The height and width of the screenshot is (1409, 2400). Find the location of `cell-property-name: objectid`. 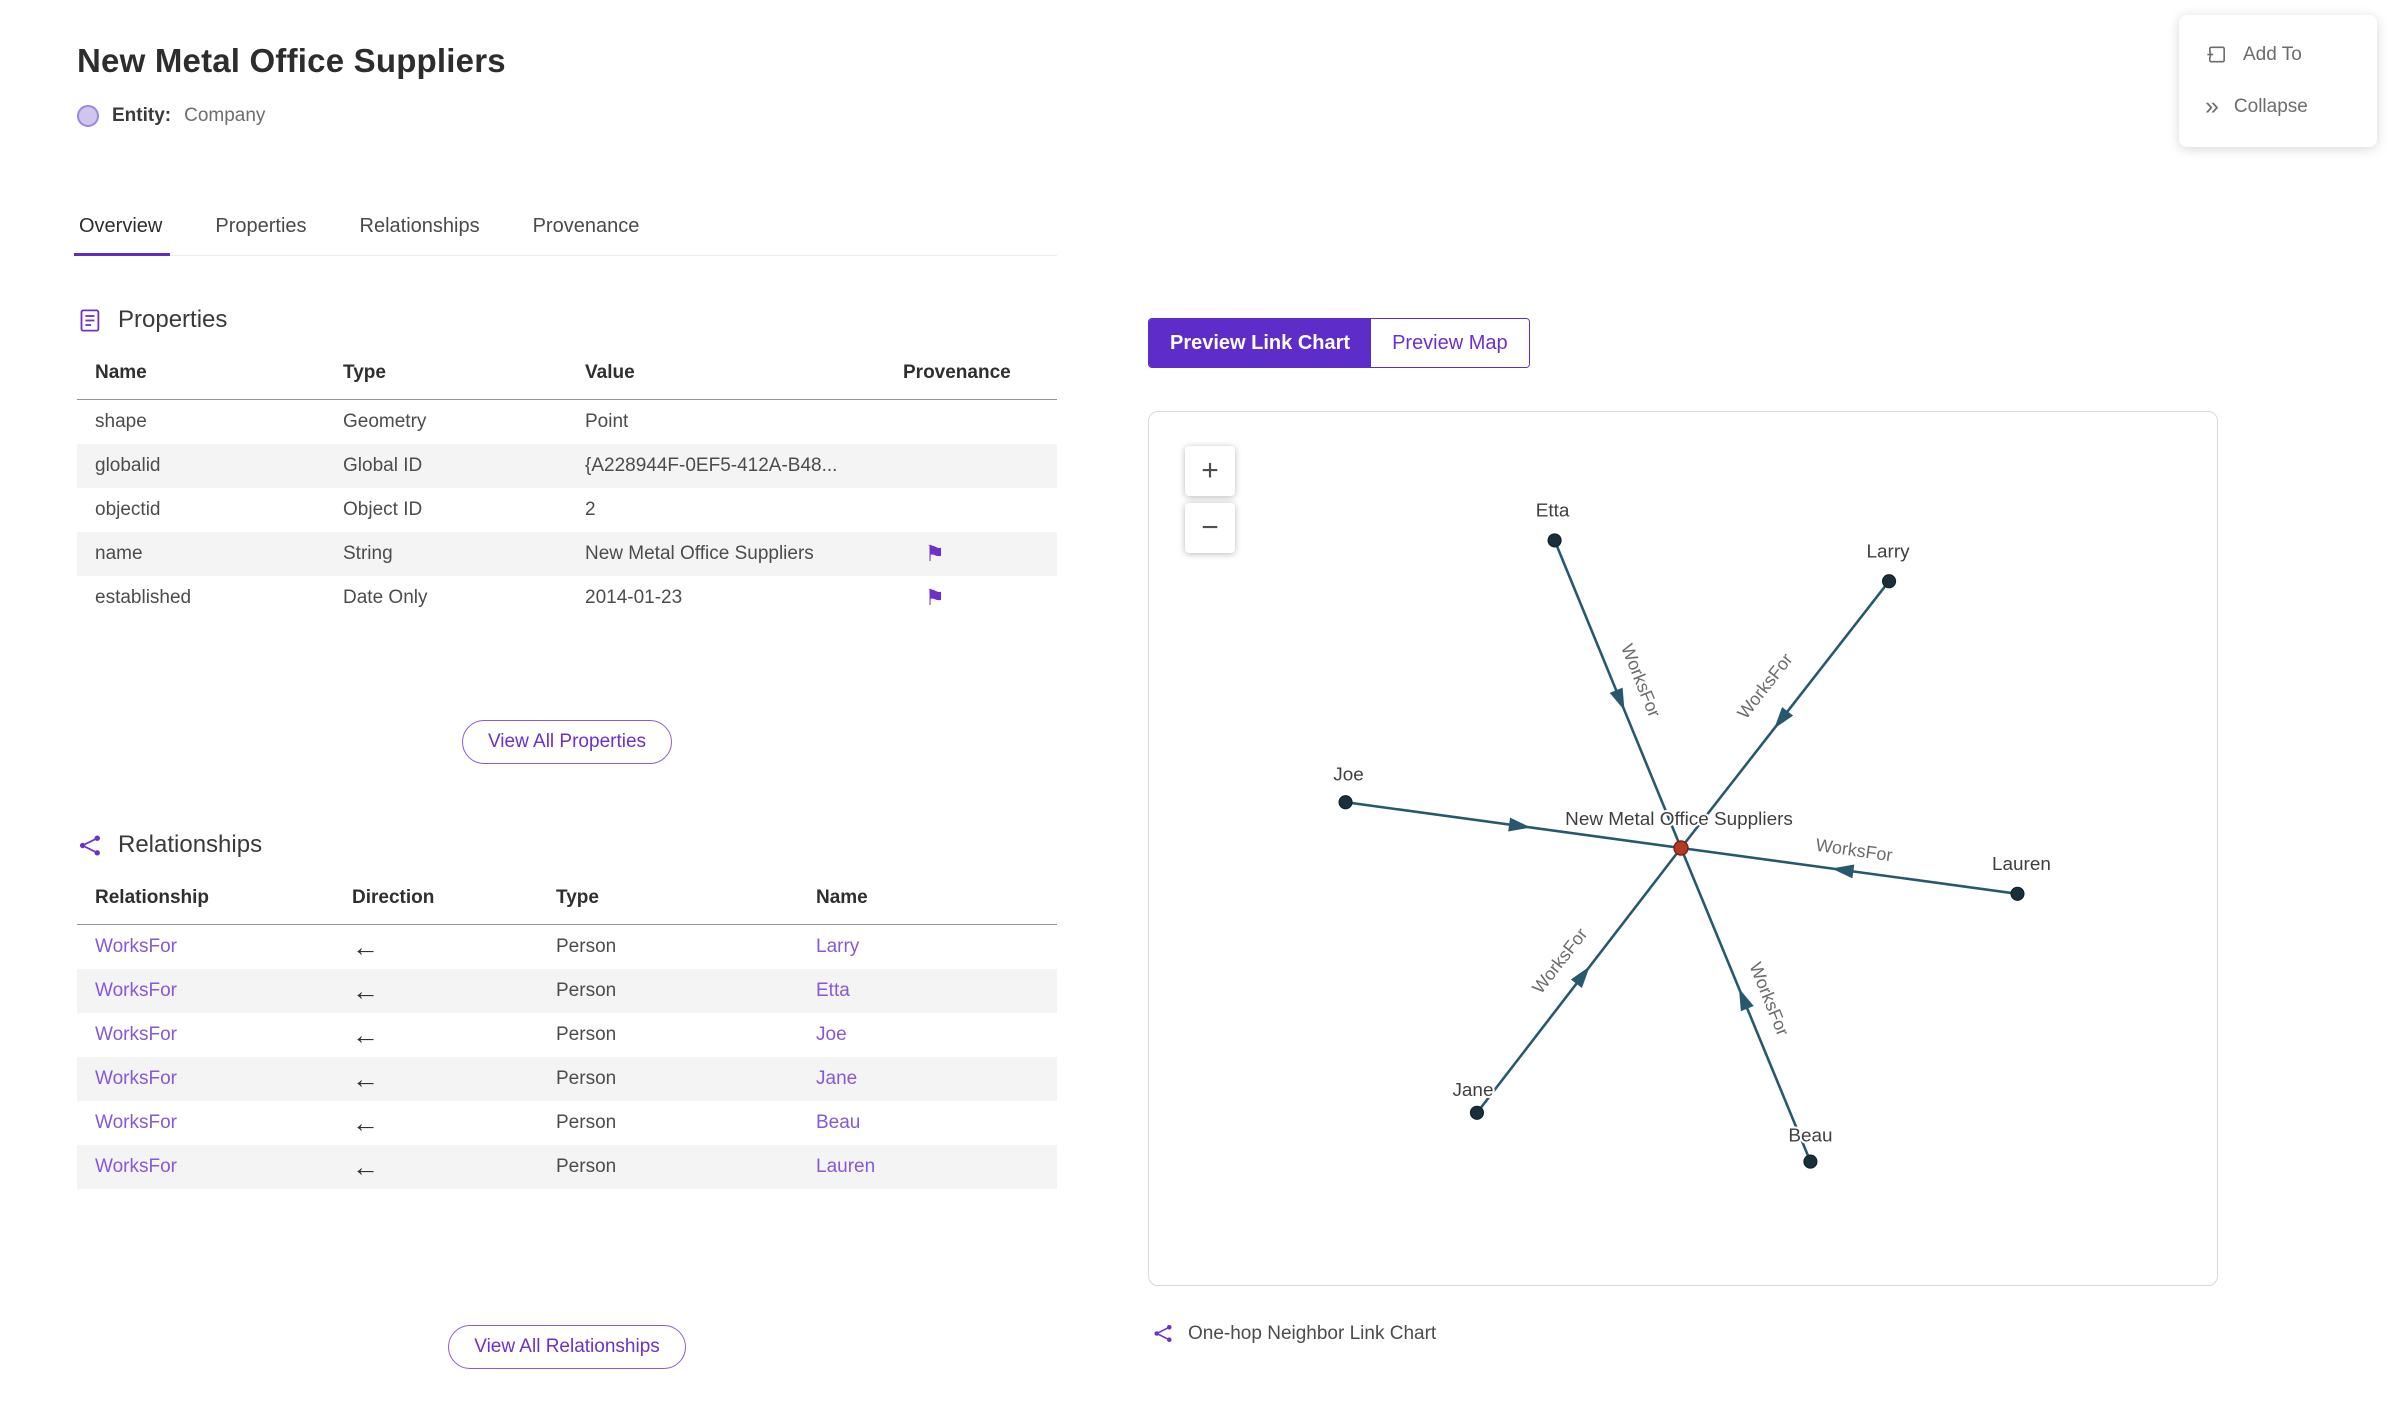

cell-property-name: objectid is located at coordinates (128, 509).